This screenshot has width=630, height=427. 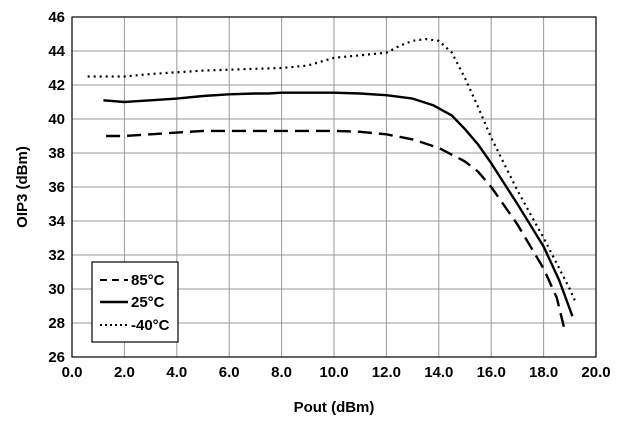 I want to click on y-tick-label: 32, so click(x=56, y=255).